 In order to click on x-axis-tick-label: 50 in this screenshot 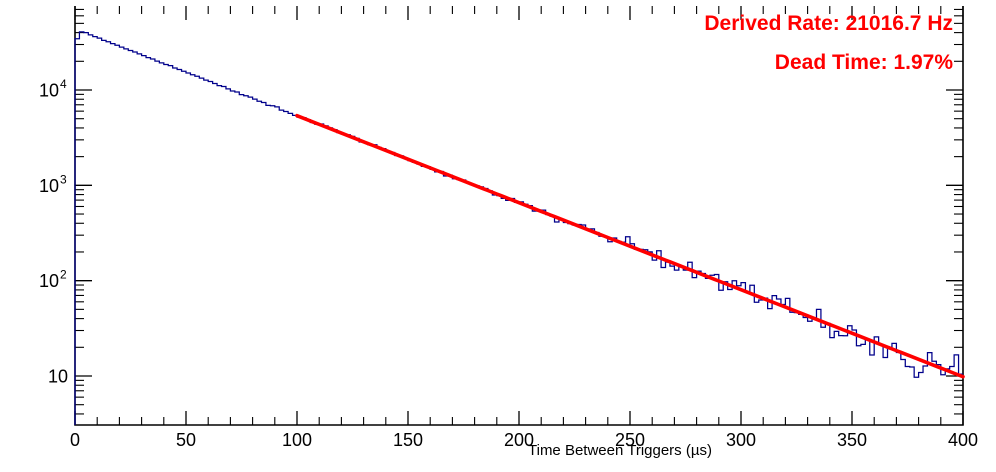, I will do `click(186, 440)`.